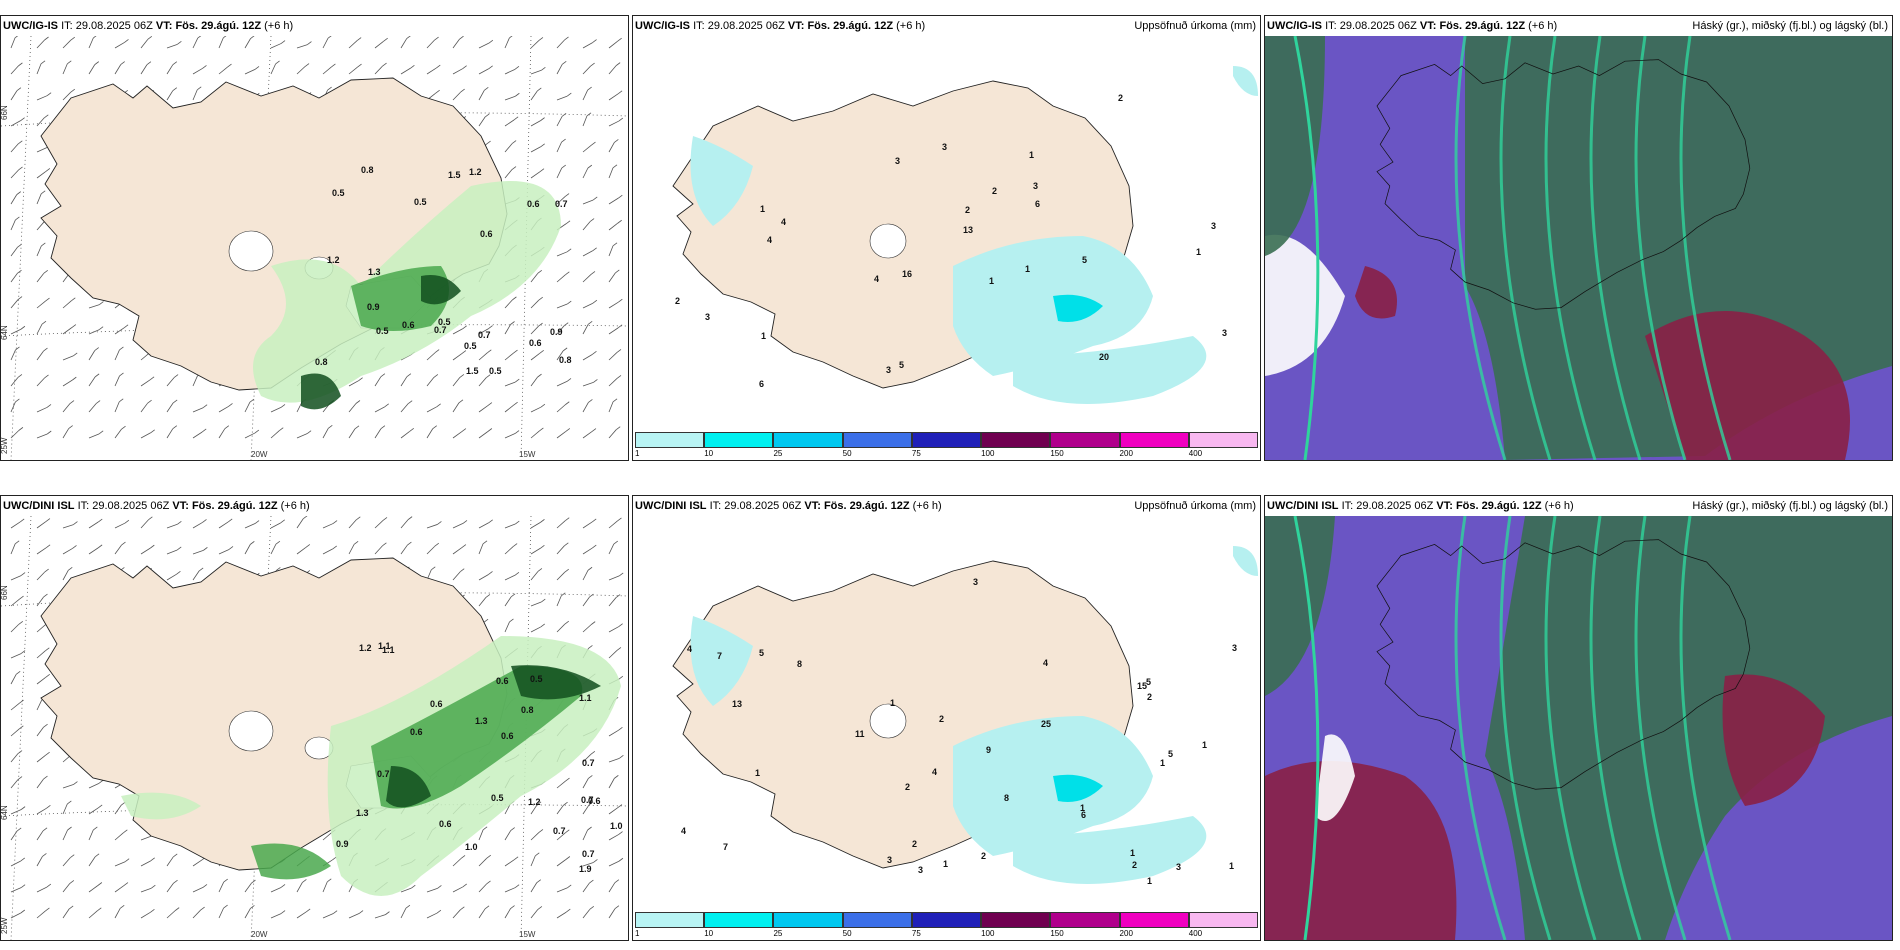 This screenshot has width=1900, height=950. Describe the element at coordinates (594, 801) in the screenshot. I see `precip-value-label: 0.6` at that location.